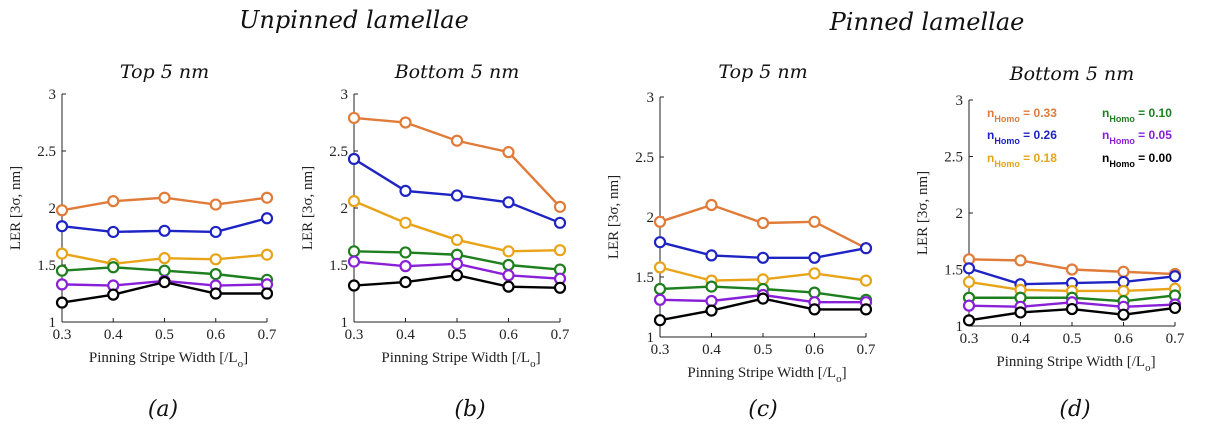  I want to click on group-title-unpinned: Unpinned lamellae, so click(354, 20).